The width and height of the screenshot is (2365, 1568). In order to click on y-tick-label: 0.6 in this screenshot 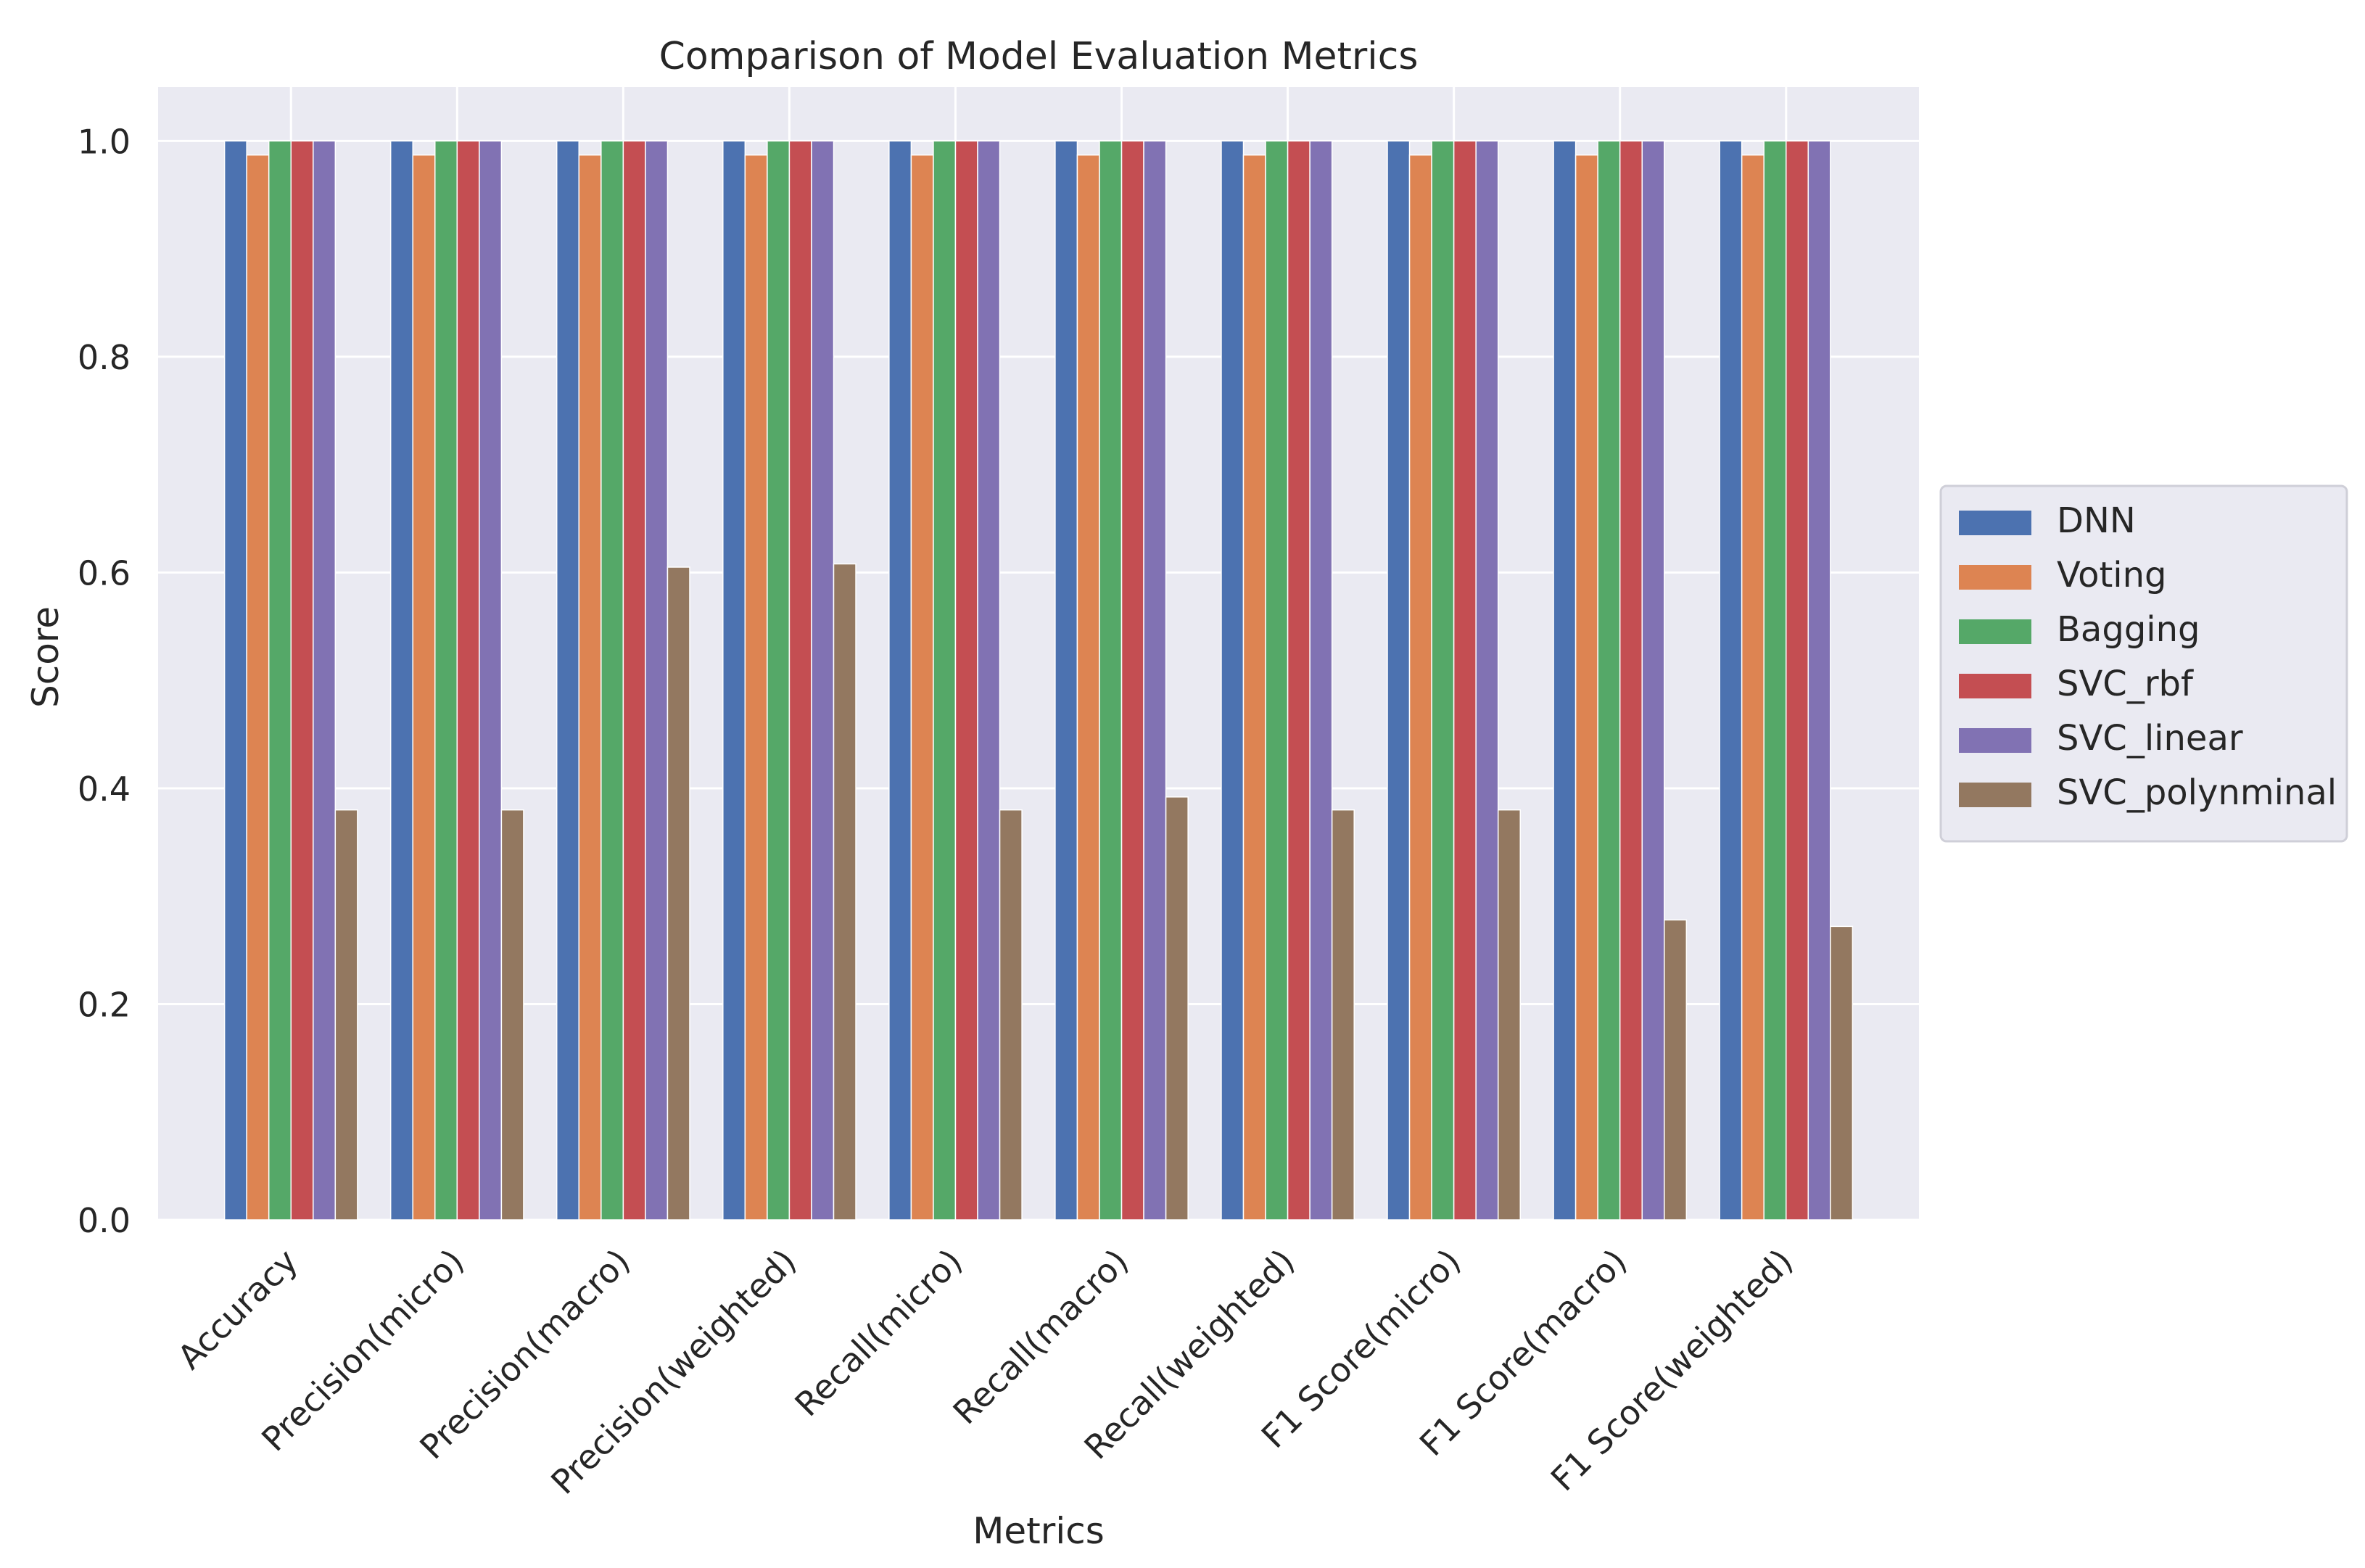, I will do `click(104, 573)`.